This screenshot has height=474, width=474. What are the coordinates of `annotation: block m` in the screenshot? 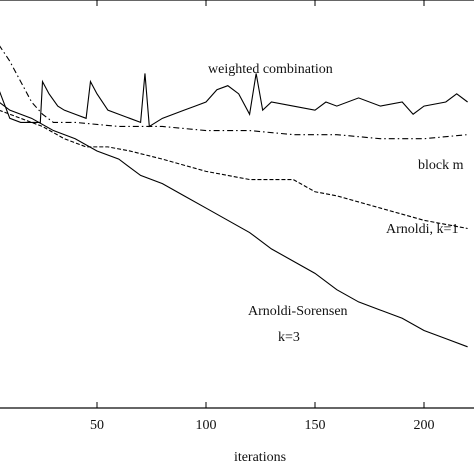 It's located at (441, 165).